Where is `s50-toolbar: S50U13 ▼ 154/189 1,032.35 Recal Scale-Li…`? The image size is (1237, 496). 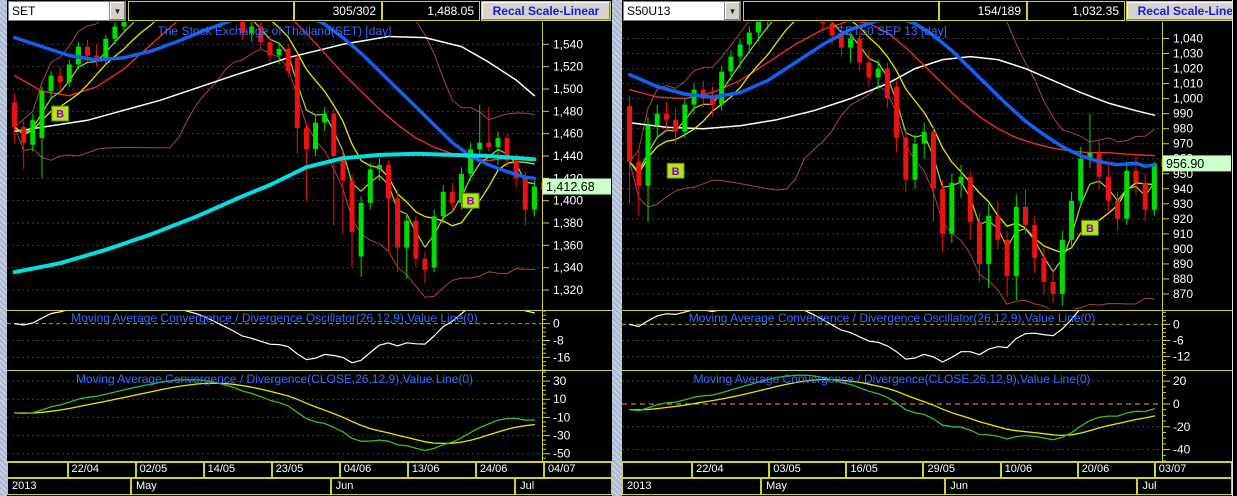
s50-toolbar: S50U13 ▼ 154/189 1,032.35 Recal Scale-Li… is located at coordinates (927, 11).